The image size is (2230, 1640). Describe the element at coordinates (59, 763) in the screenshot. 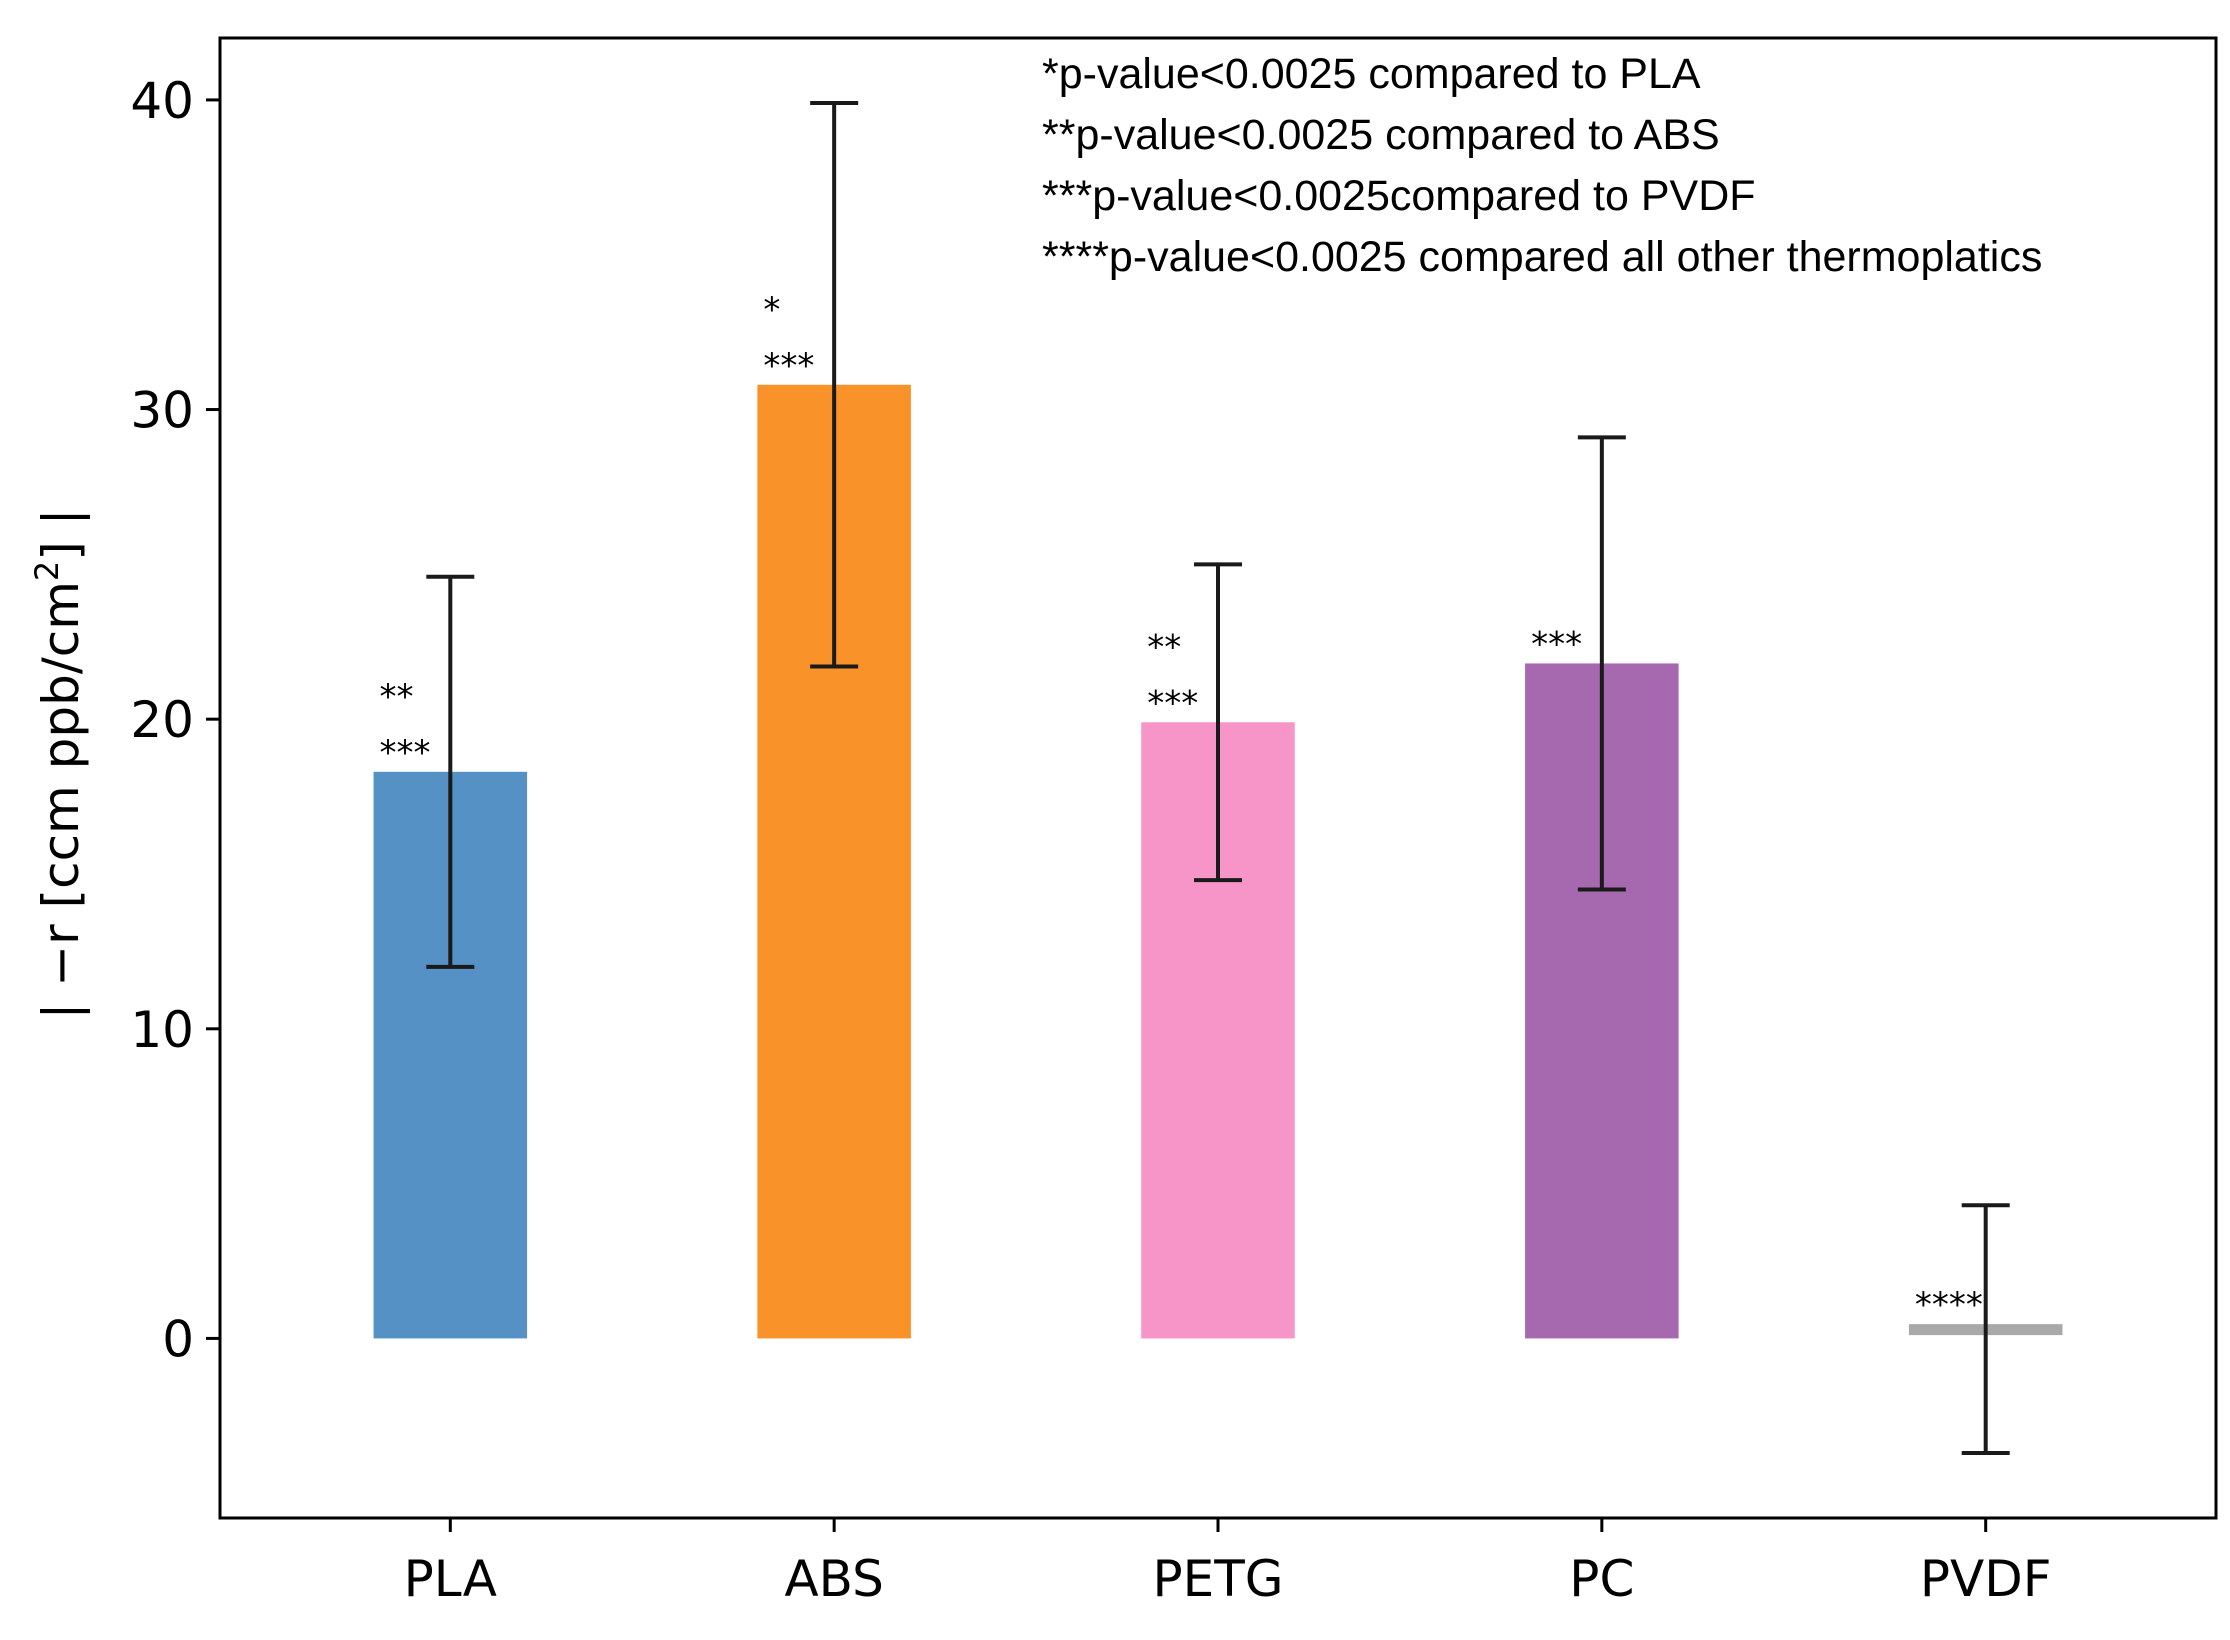

I see `y-axis-label: | −r [ccm ppb/cm2] |` at that location.